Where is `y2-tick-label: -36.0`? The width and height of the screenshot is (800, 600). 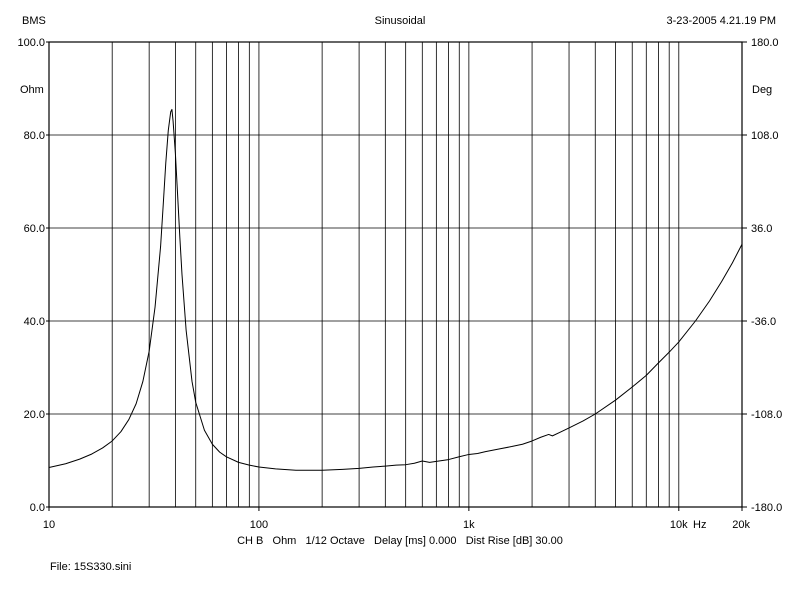
y2-tick-label: -36.0 is located at coordinates (763, 322).